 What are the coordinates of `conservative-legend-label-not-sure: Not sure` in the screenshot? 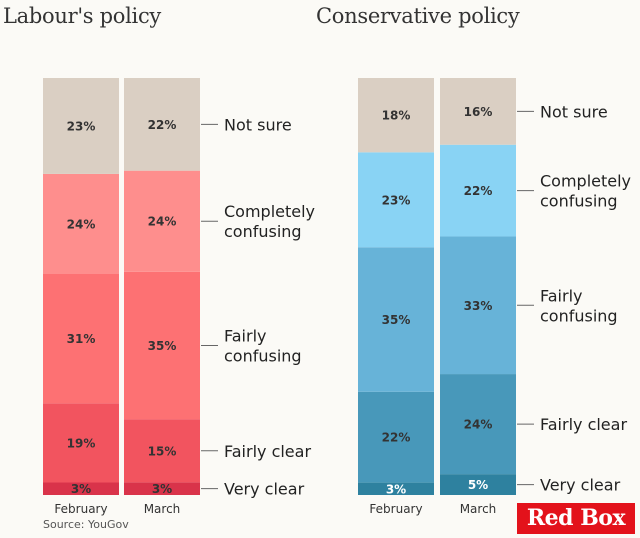 It's located at (574, 111).